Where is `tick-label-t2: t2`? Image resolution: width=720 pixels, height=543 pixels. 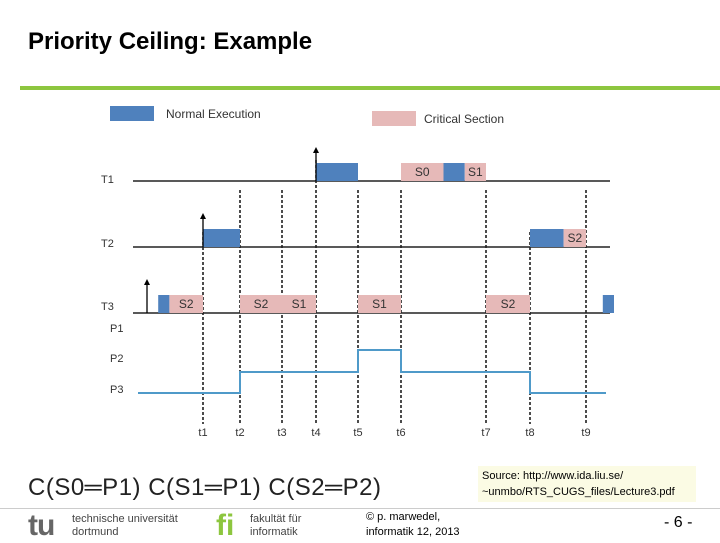 tick-label-t2: t2 is located at coordinates (239, 433).